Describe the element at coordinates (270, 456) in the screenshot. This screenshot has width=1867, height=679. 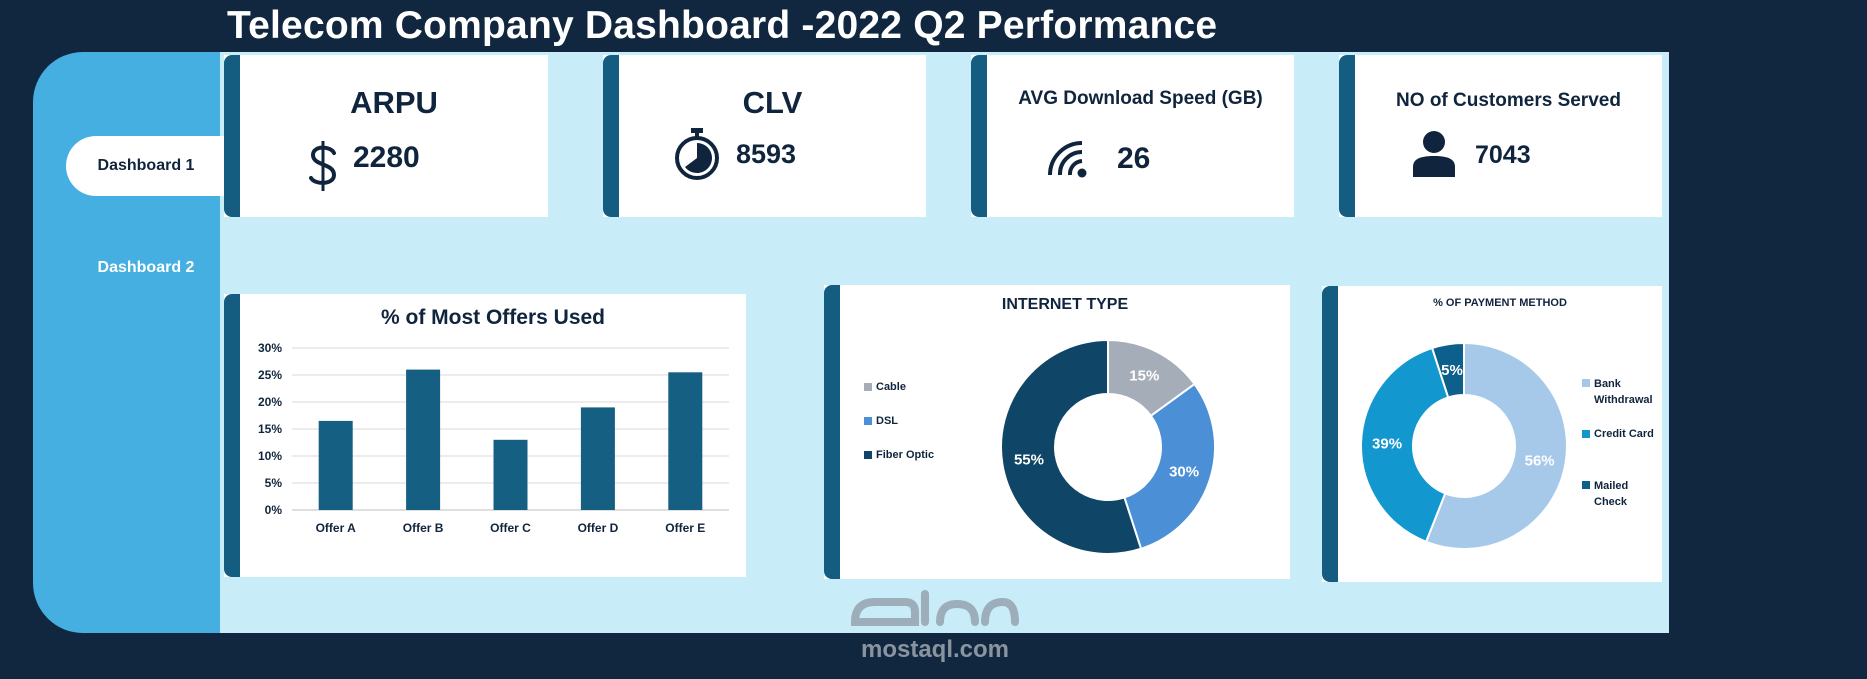
I see `y-tick-label: 10%` at that location.